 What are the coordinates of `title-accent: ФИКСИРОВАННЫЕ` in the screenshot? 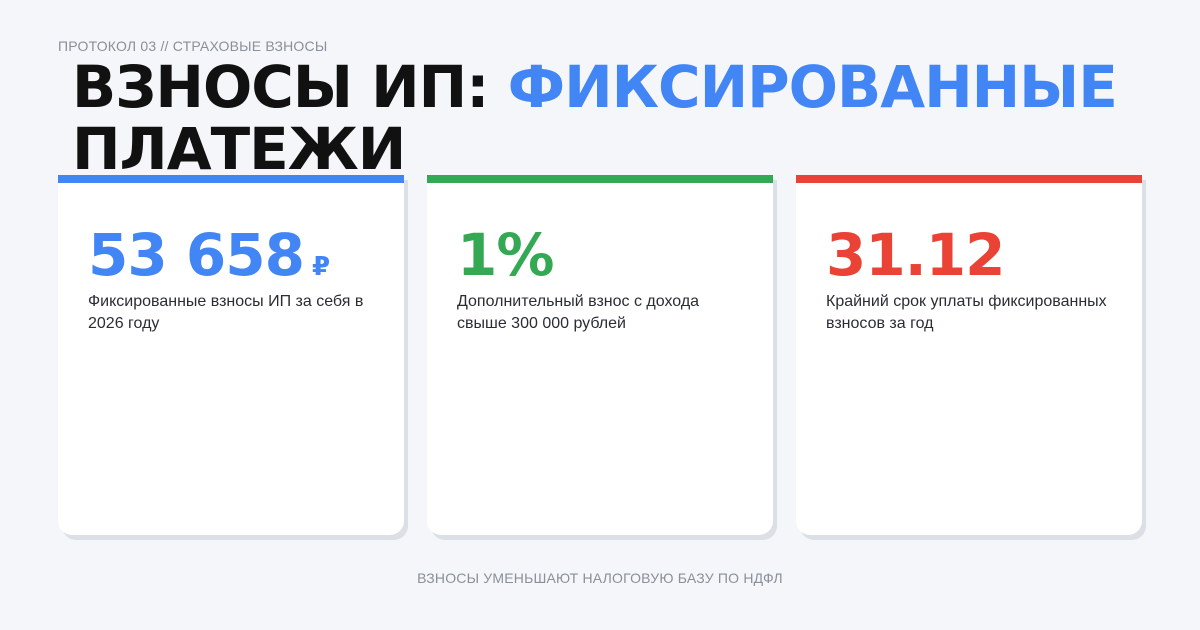 It's located at (812, 87).